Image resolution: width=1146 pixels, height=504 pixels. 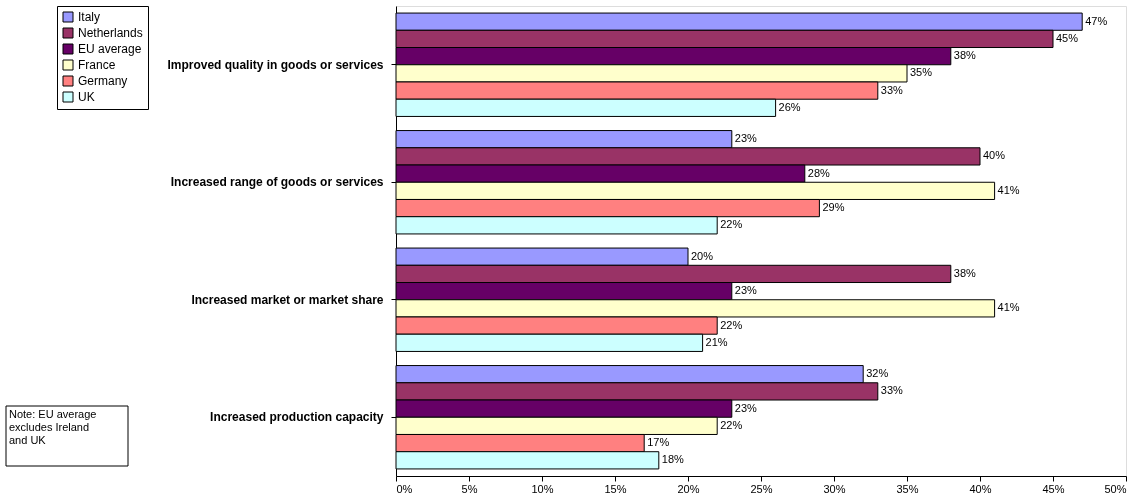 What do you see at coordinates (287, 299) in the screenshot?
I see `y-tick-label: Increased market or market share` at bounding box center [287, 299].